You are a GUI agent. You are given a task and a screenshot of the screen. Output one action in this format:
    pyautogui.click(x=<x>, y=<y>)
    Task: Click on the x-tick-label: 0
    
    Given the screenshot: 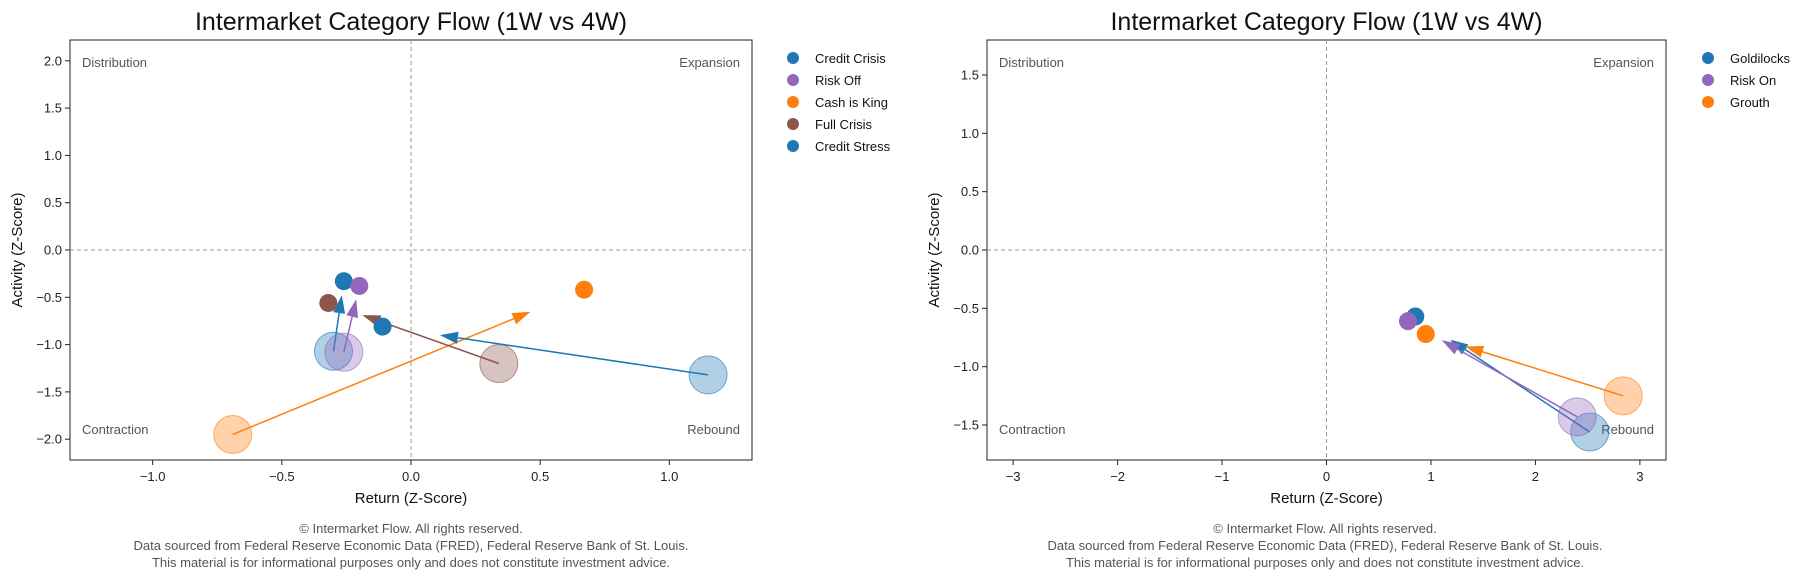 What is the action you would take?
    pyautogui.click(x=1326, y=476)
    